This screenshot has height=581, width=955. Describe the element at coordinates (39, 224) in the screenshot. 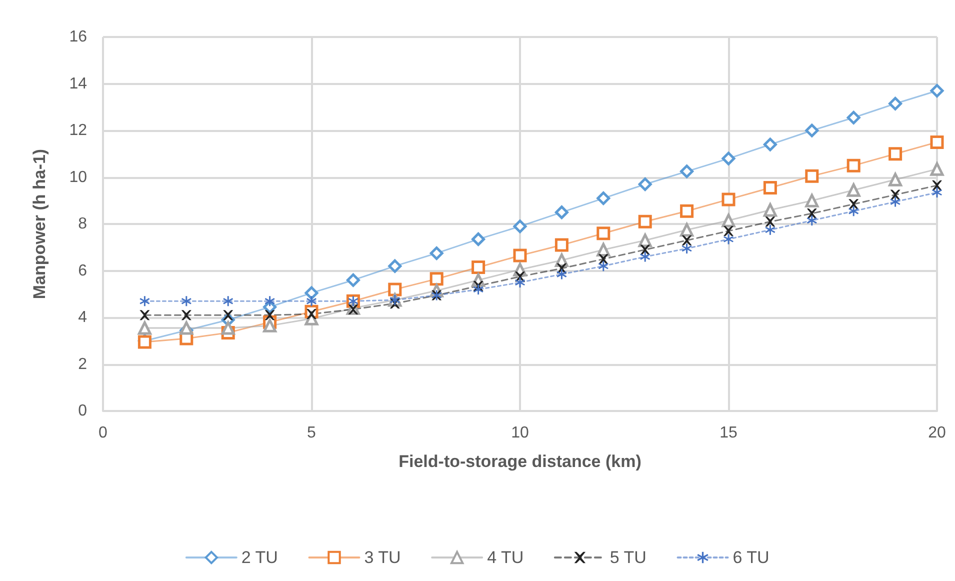

I see `y-axis-title: Manpower (h ha-1)` at that location.